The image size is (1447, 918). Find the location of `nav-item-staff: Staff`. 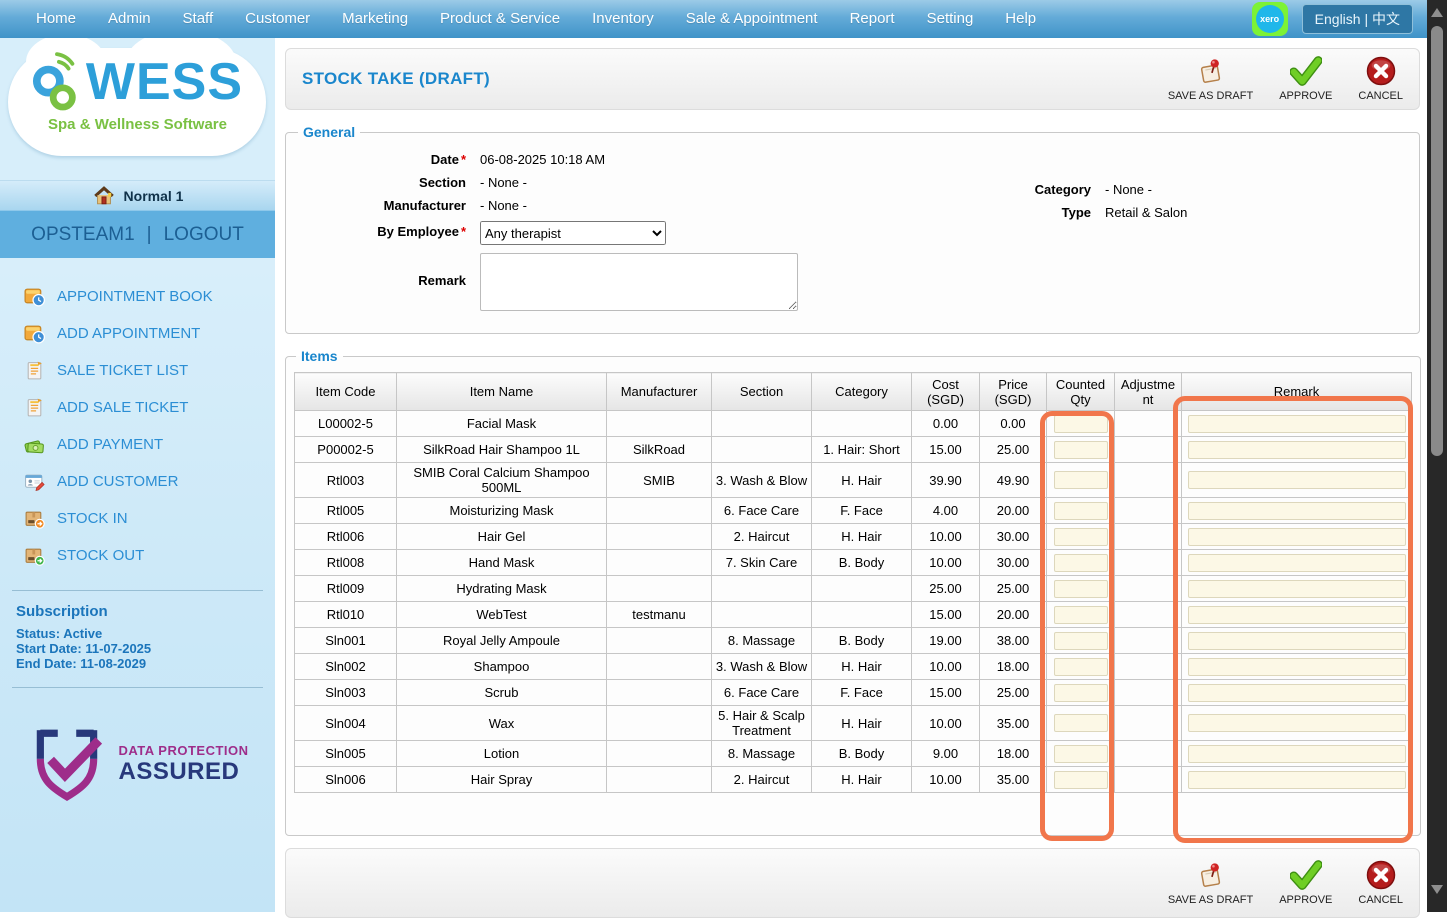

nav-item-staff: Staff is located at coordinates (198, 18).